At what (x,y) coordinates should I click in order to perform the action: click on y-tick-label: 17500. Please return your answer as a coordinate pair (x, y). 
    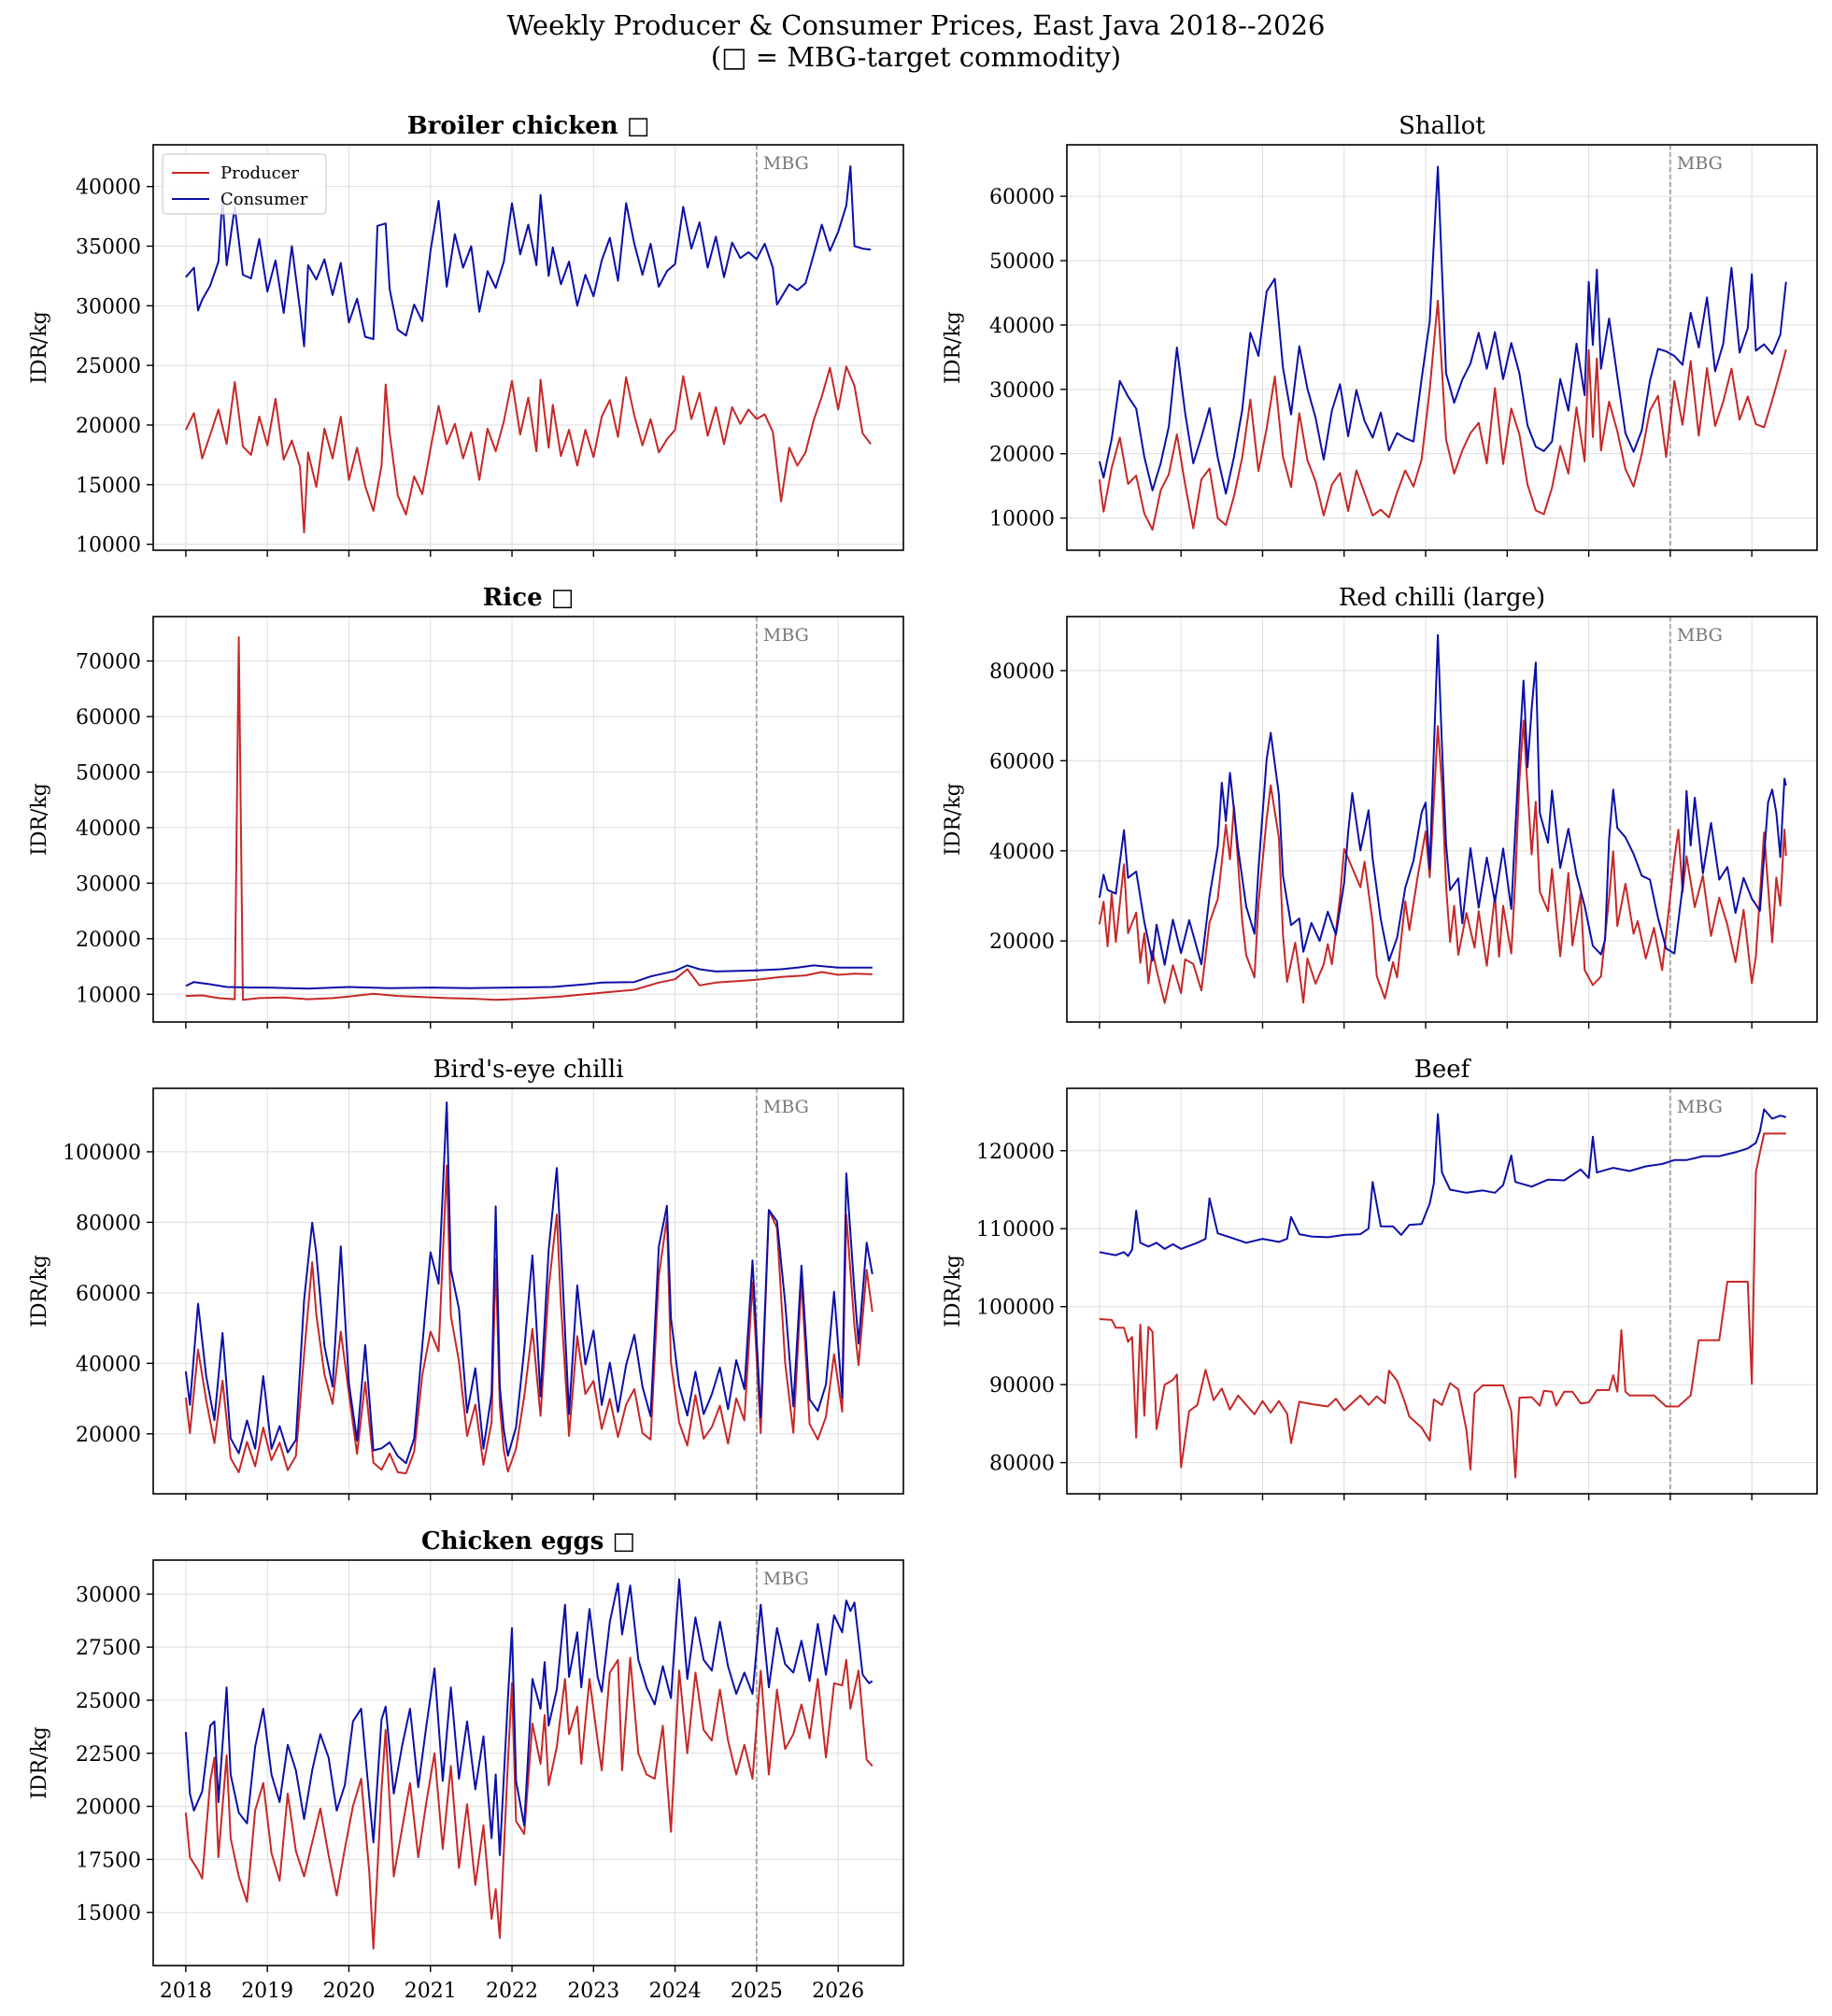
    Looking at the image, I should click on (108, 1860).